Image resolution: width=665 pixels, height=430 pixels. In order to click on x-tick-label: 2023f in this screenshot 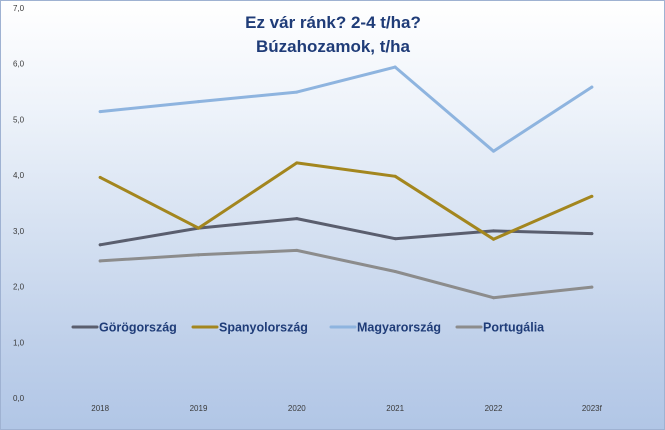, I will do `click(592, 408)`.